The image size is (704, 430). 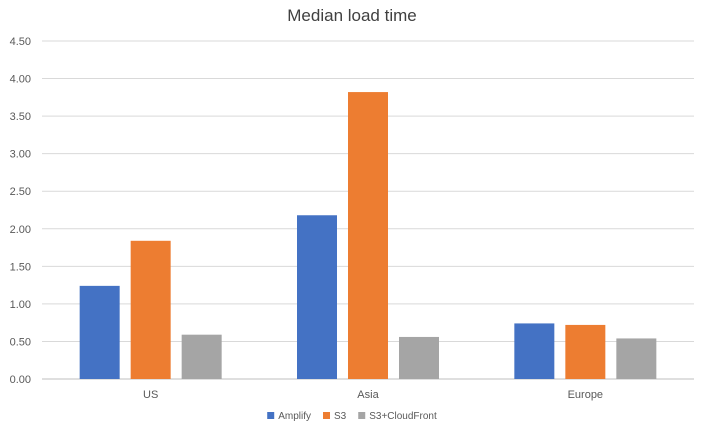 What do you see at coordinates (99, 332) in the screenshot?
I see `bar-amplify-us` at bounding box center [99, 332].